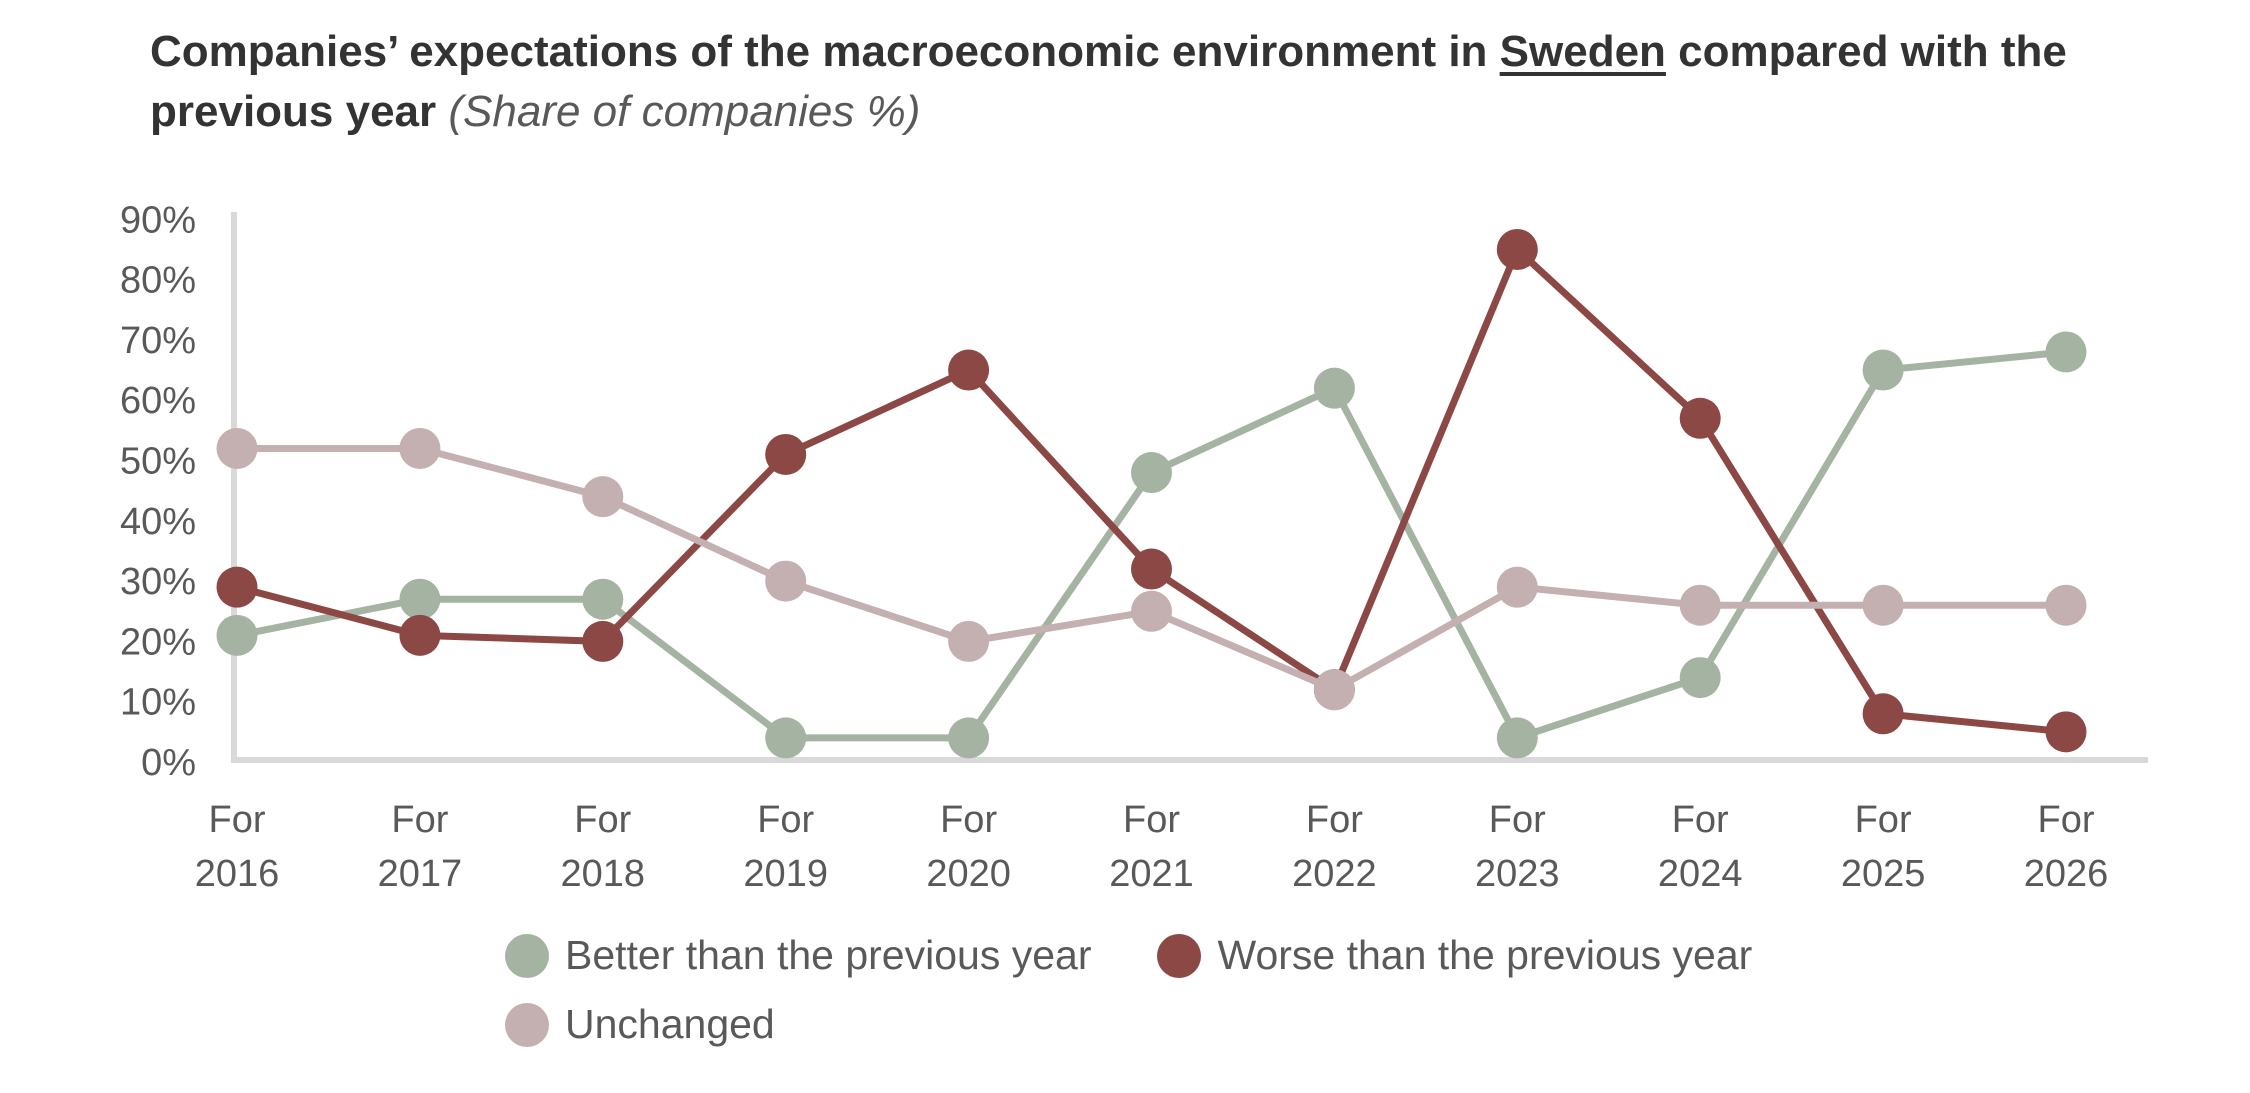  Describe the element at coordinates (1700, 678) in the screenshot. I see `data-point-better-than-the-previous-year-2024` at that location.